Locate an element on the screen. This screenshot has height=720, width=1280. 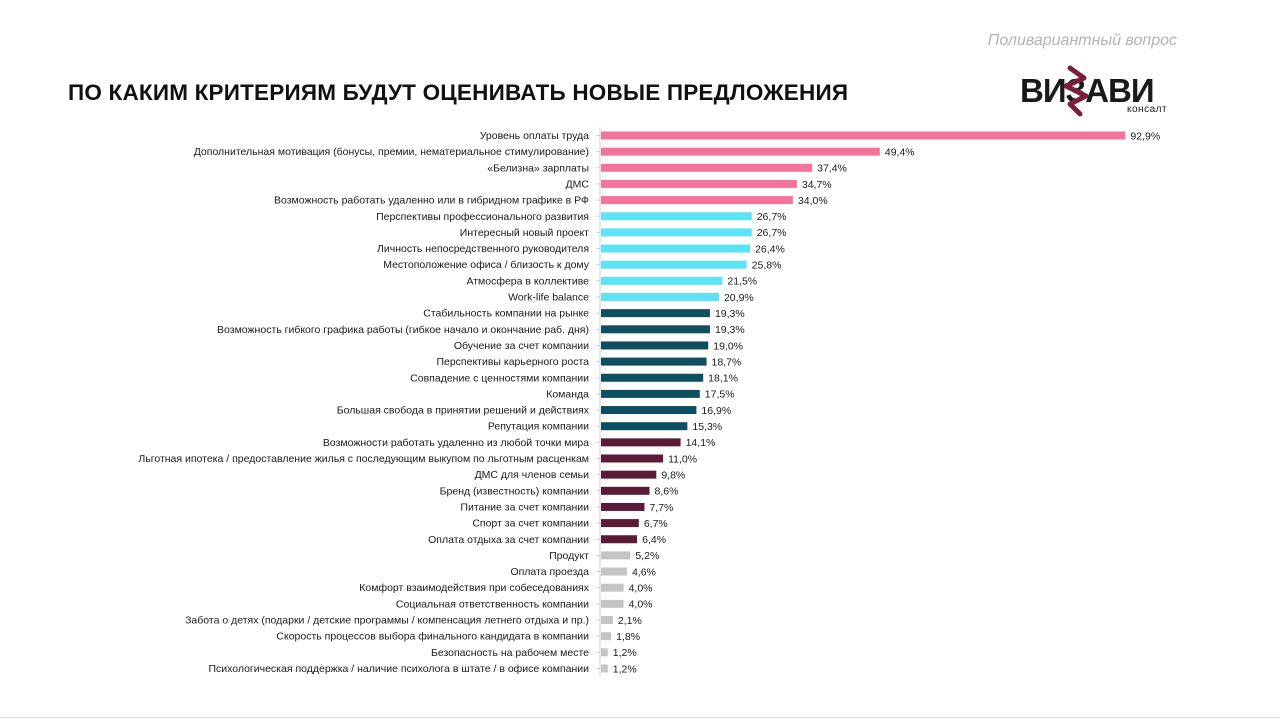
logo-mark-icon is located at coordinates (1076, 91).